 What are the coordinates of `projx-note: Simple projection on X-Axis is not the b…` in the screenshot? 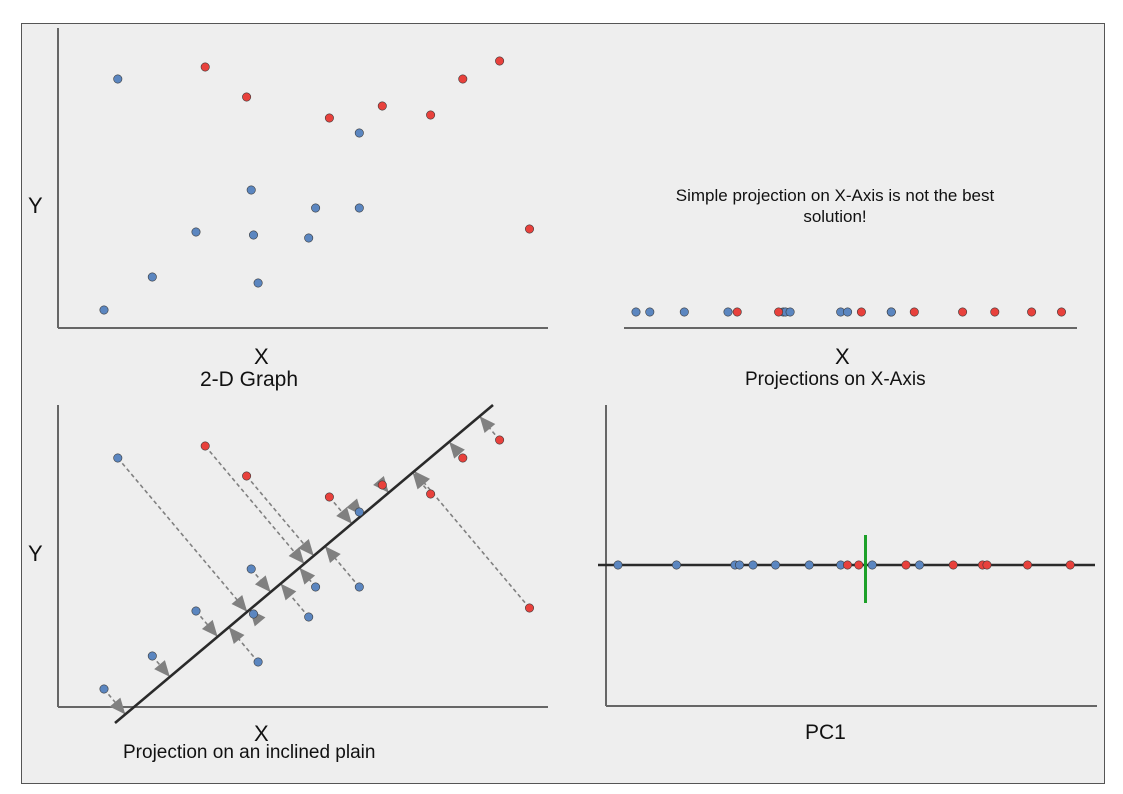 It's located at (835, 206).